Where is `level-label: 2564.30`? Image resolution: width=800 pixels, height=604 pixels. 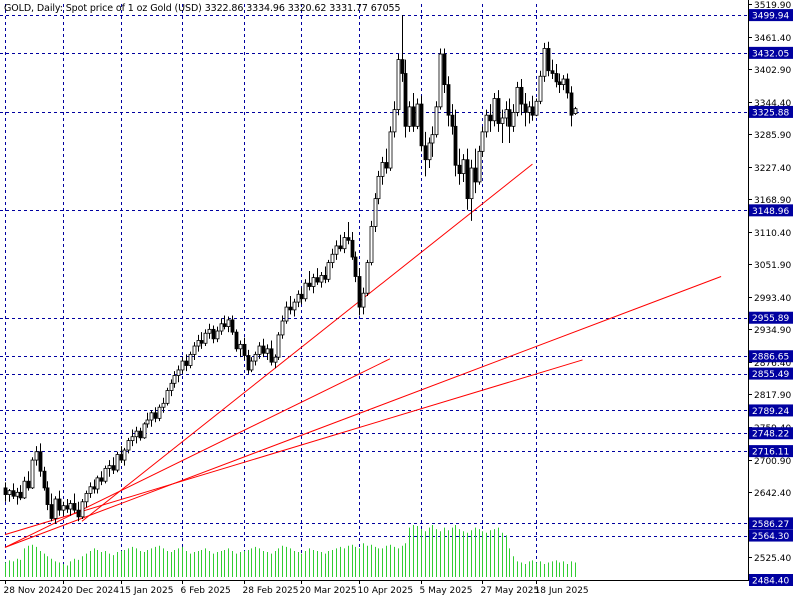
level-label: 2564.30 is located at coordinates (770, 537).